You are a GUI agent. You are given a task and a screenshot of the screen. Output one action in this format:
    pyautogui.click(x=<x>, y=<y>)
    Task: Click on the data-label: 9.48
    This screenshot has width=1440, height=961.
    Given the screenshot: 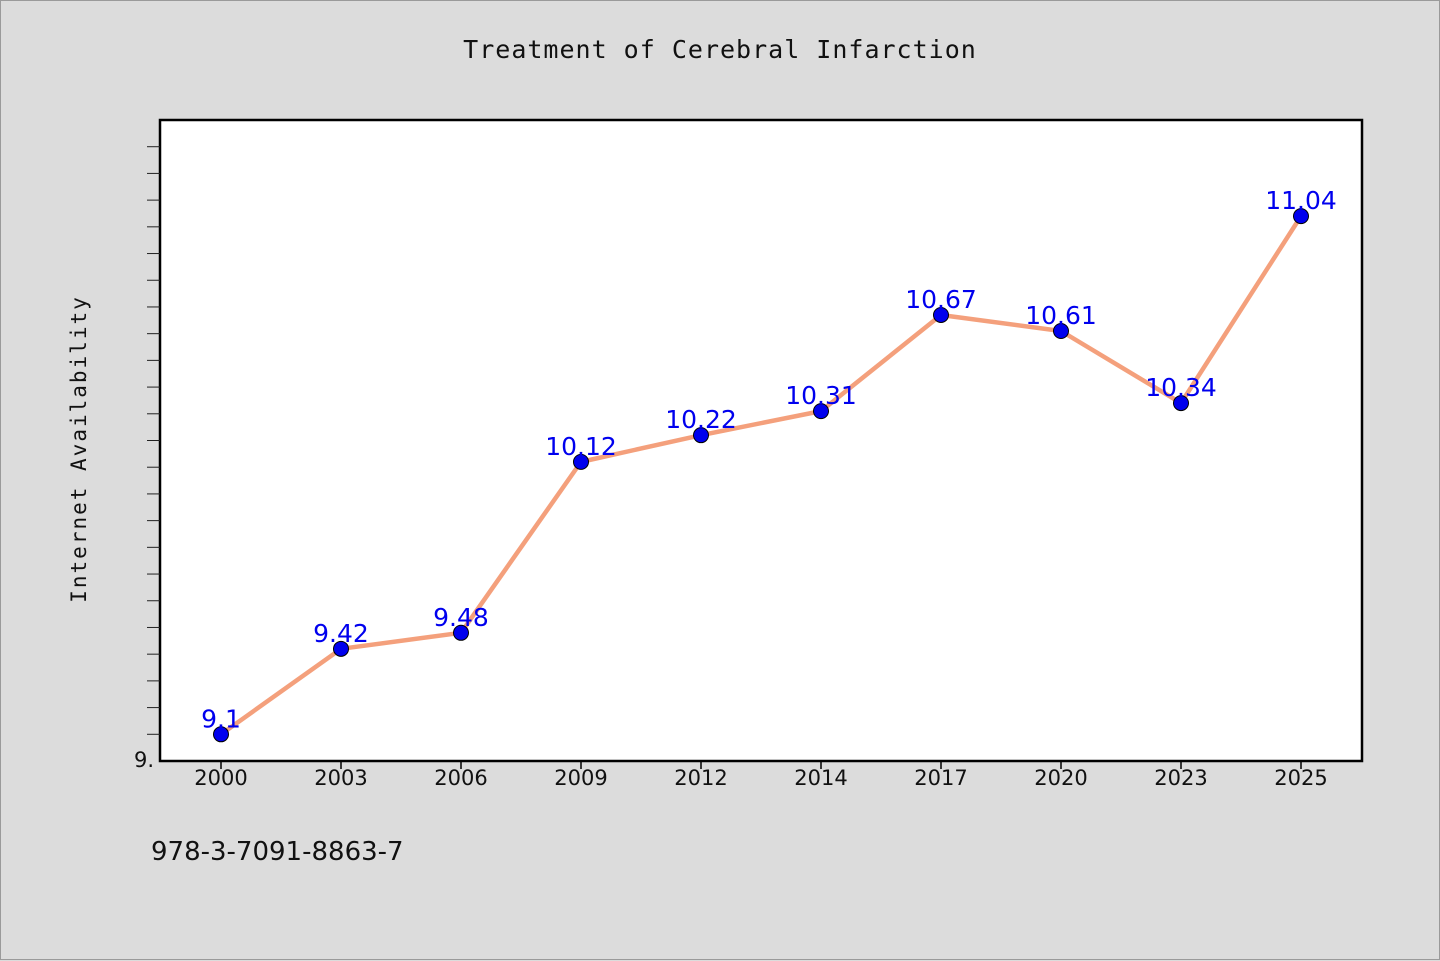 What is the action you would take?
    pyautogui.click(x=461, y=617)
    